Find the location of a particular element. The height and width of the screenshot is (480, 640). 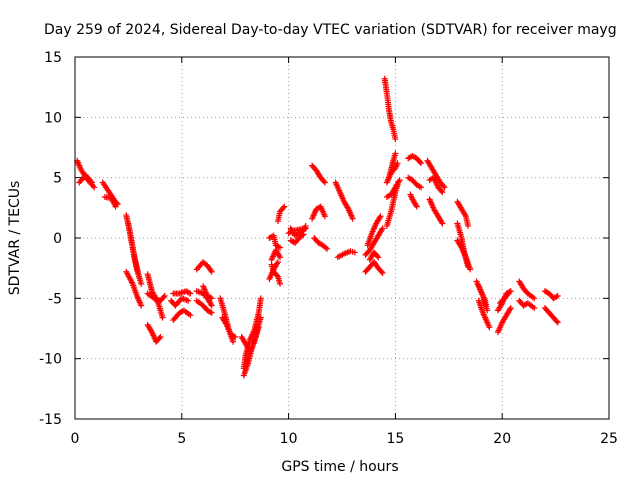

y-tick-label: 15 is located at coordinates (53, 58).